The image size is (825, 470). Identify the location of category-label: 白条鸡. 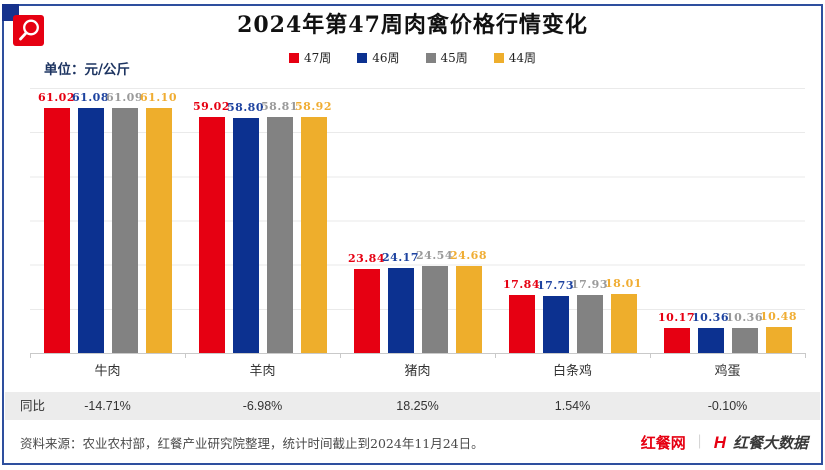
(572, 371).